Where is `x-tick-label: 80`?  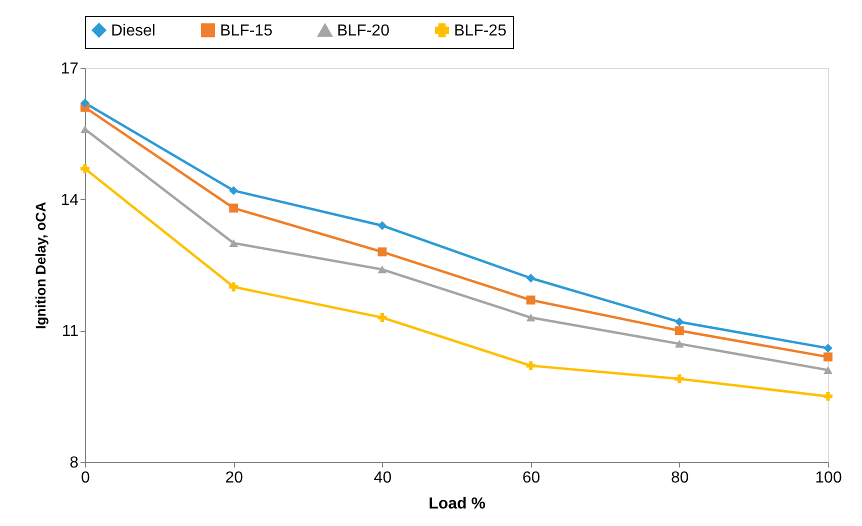 x-tick-label: 80 is located at coordinates (680, 478).